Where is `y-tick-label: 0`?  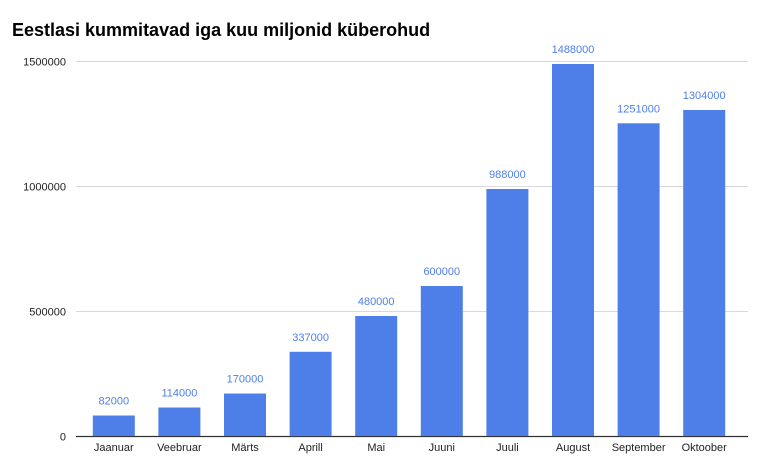
y-tick-label: 0 is located at coordinates (63, 438).